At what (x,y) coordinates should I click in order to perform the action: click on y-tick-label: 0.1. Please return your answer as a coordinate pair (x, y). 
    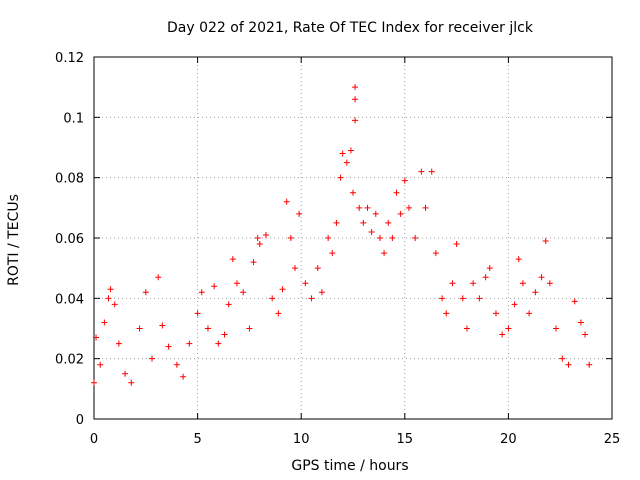
    Looking at the image, I should click on (73, 118).